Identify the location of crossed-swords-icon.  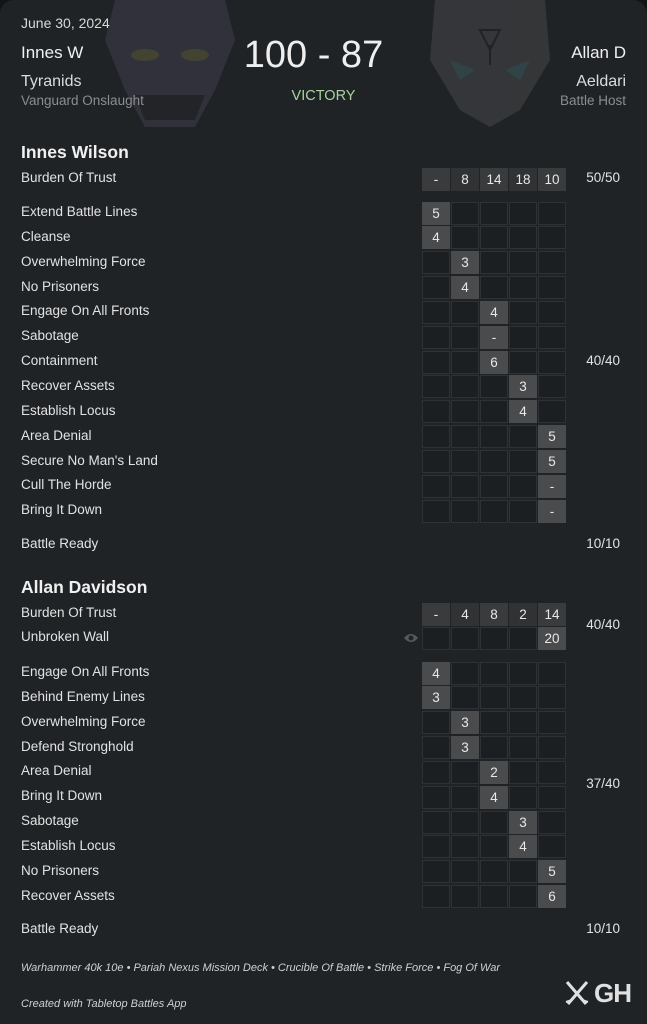
(577, 992).